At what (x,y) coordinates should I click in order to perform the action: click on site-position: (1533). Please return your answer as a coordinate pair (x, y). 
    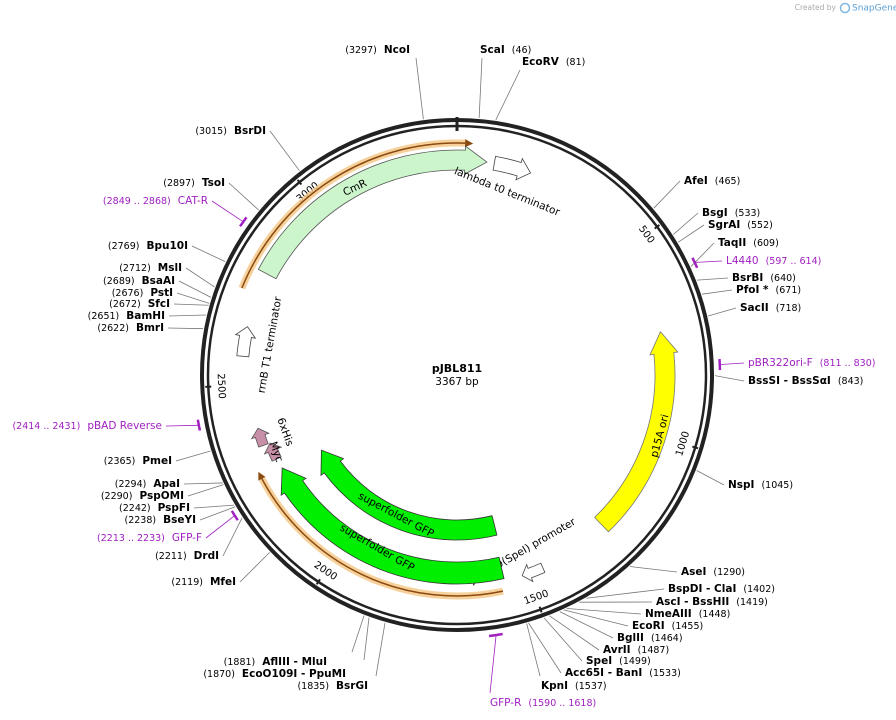
    Looking at the image, I should click on (665, 673).